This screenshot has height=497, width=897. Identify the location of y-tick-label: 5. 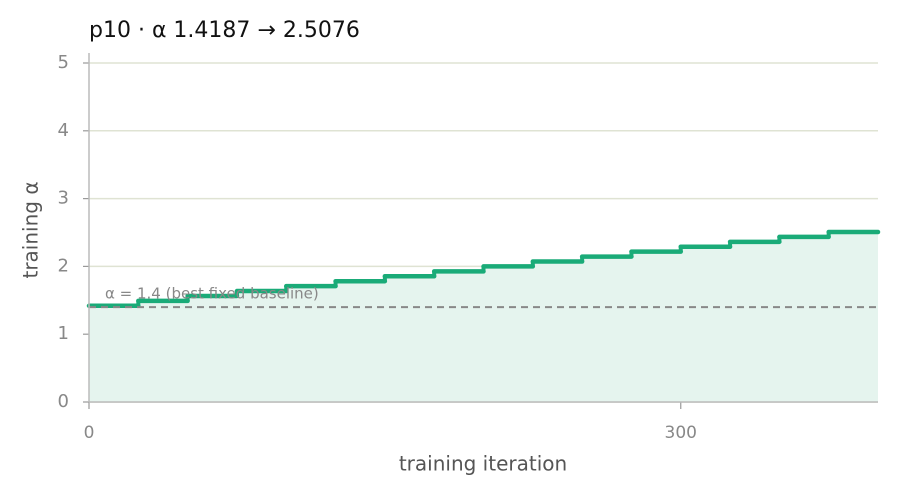
(63, 62).